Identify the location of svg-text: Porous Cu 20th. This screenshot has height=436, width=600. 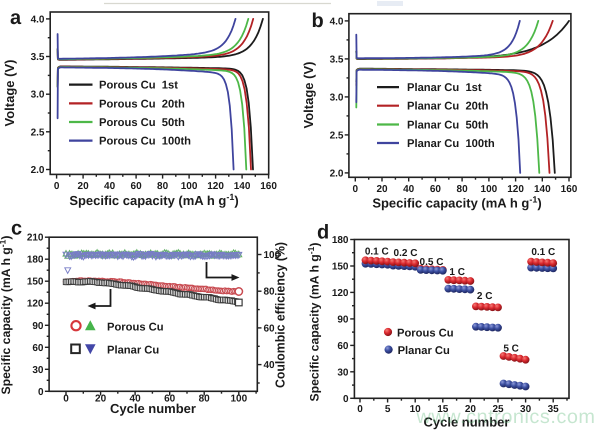
(142, 104).